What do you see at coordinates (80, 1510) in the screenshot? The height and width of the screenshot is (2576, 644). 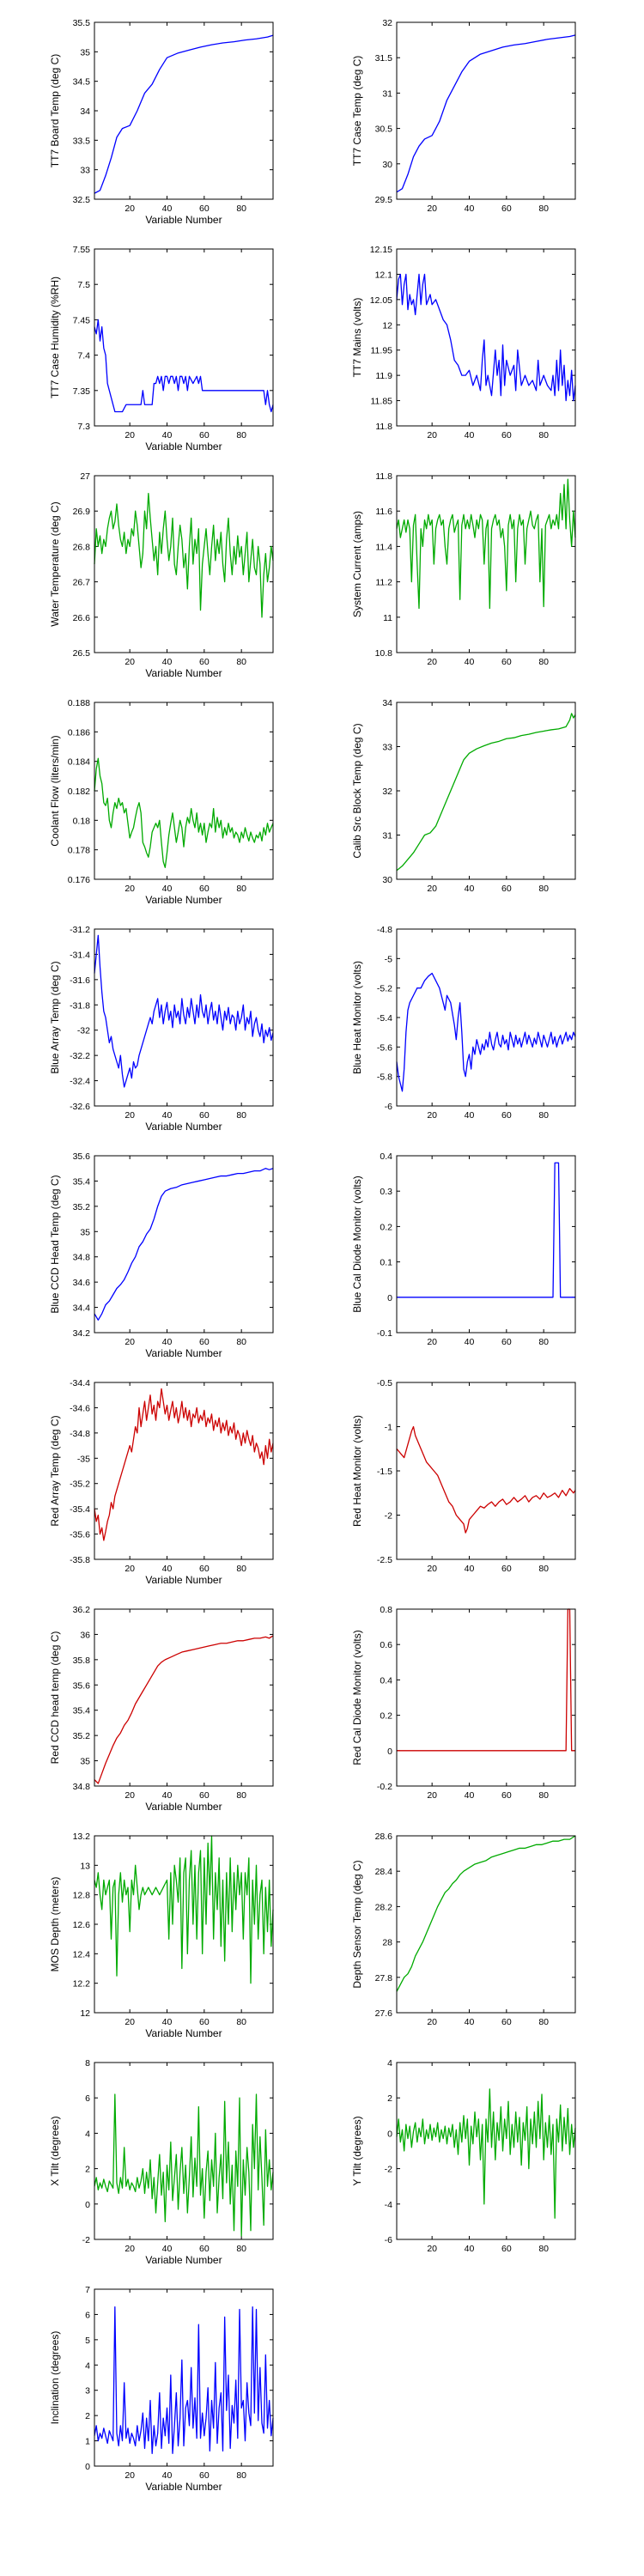 I see `y-tick-label: -35.4` at bounding box center [80, 1510].